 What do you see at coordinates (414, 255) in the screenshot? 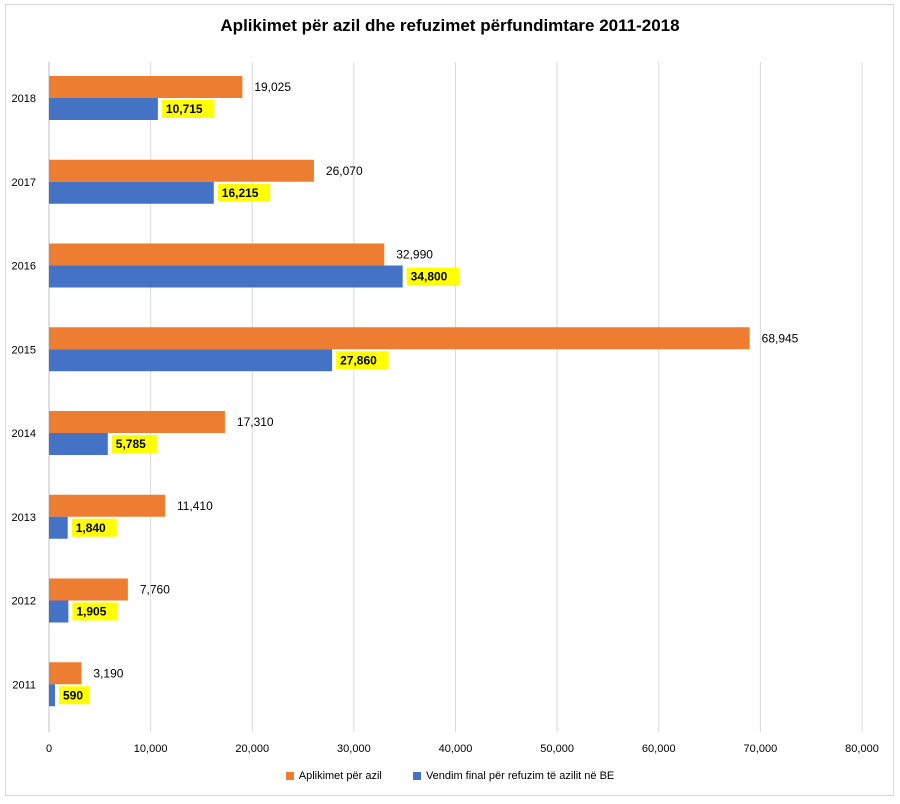
I see `data-label-applications: 32,990` at bounding box center [414, 255].